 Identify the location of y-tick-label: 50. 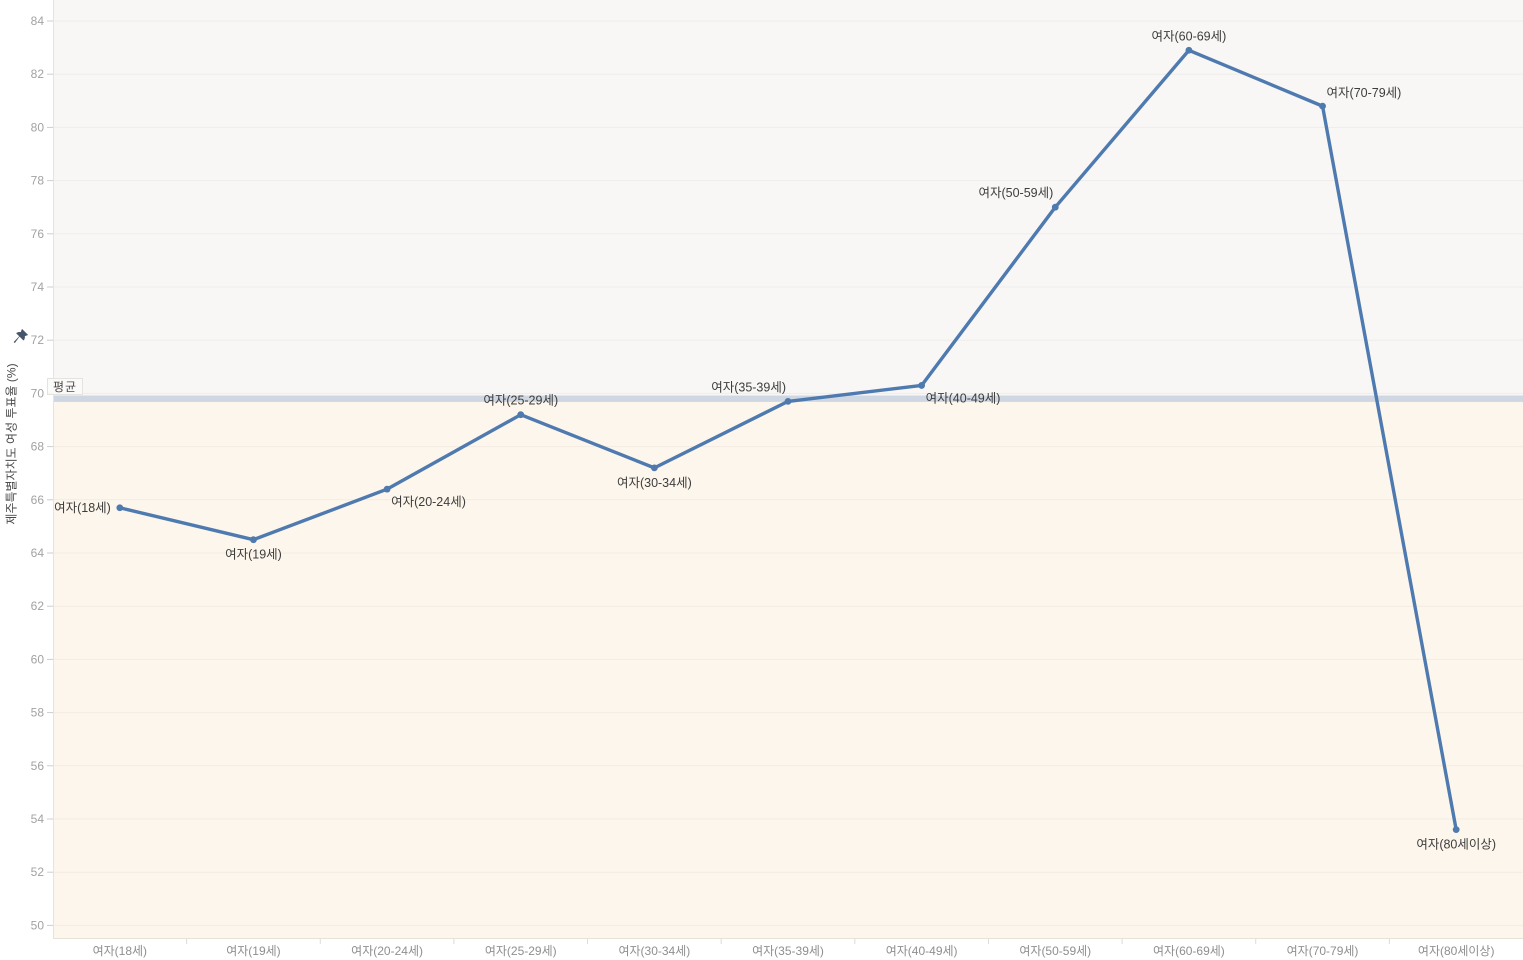
(38, 925).